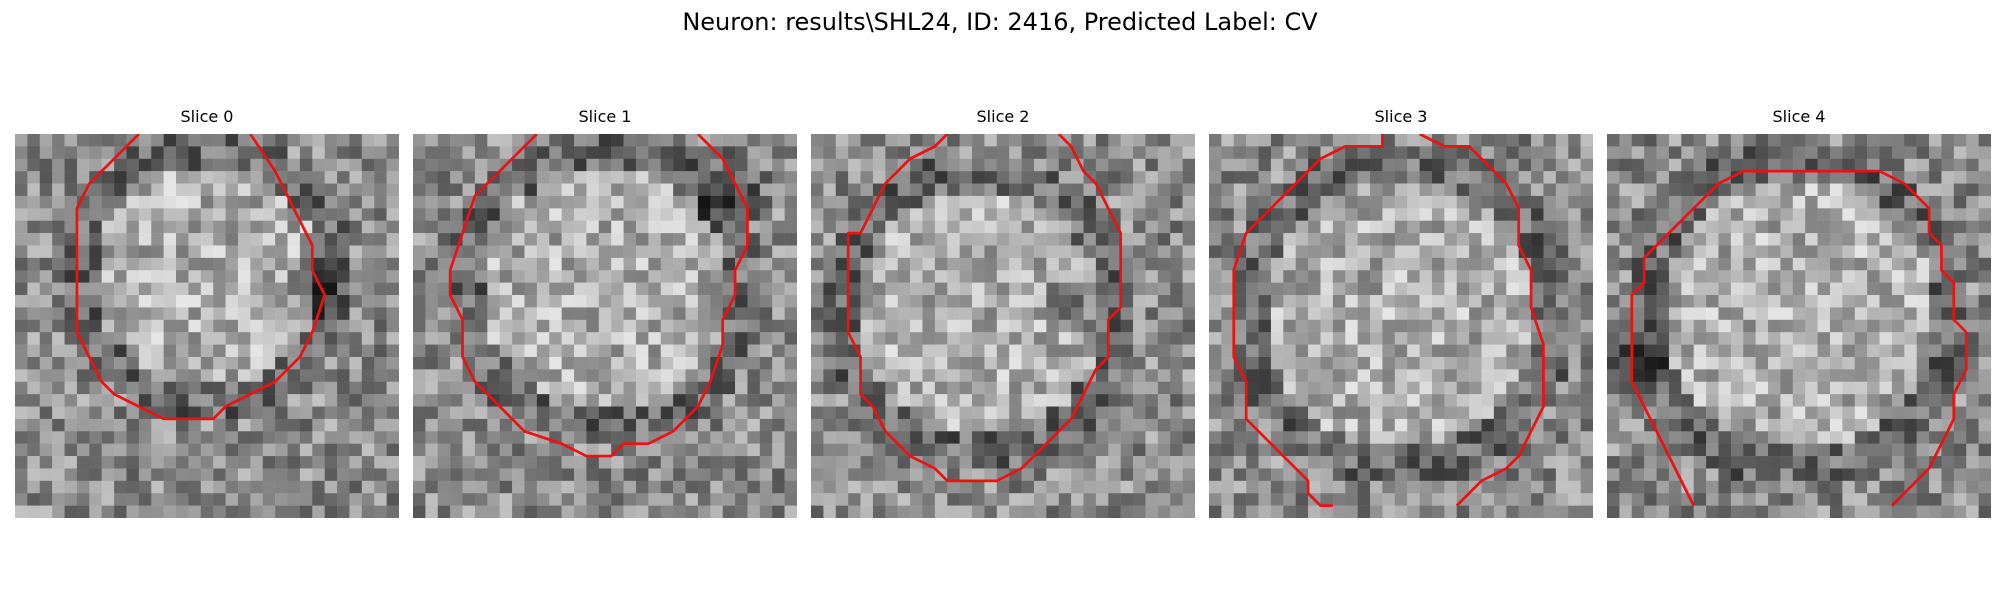 The height and width of the screenshot is (600, 2000). What do you see at coordinates (1003, 117) in the screenshot?
I see `slice-title: Slice 2` at bounding box center [1003, 117].